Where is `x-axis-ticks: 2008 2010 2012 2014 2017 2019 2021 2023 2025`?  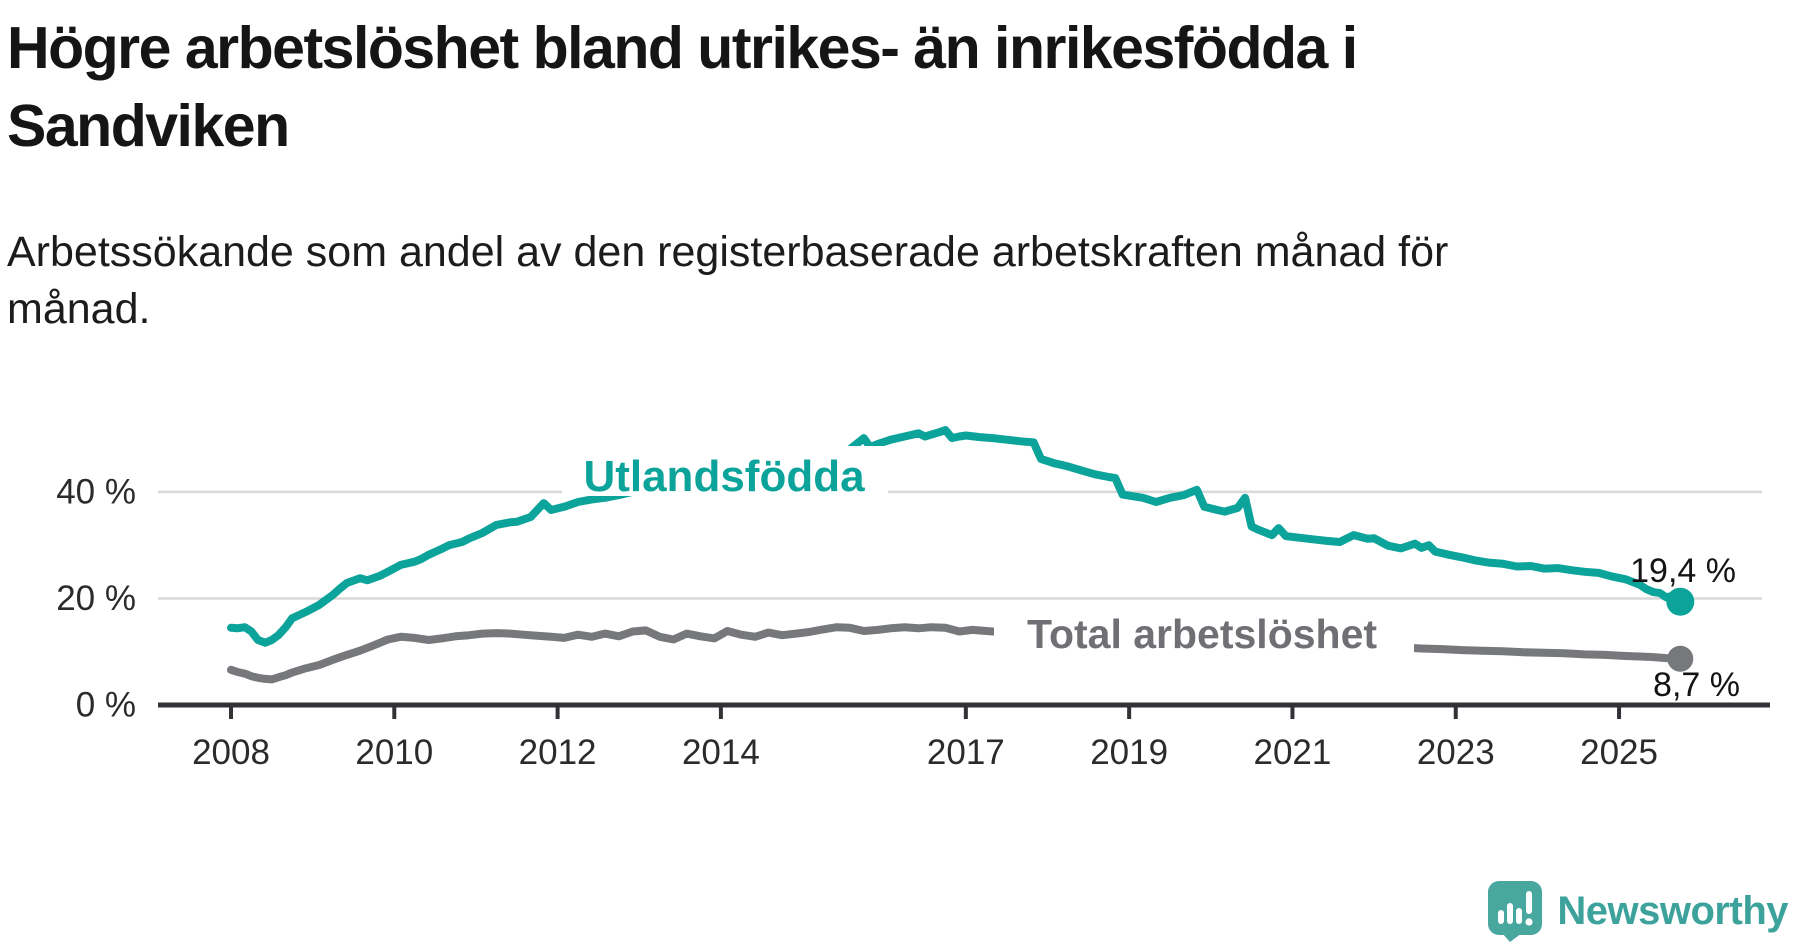 x-axis-ticks: 2008 2010 2012 2014 2017 2019 2021 2023 2025 is located at coordinates (925, 738).